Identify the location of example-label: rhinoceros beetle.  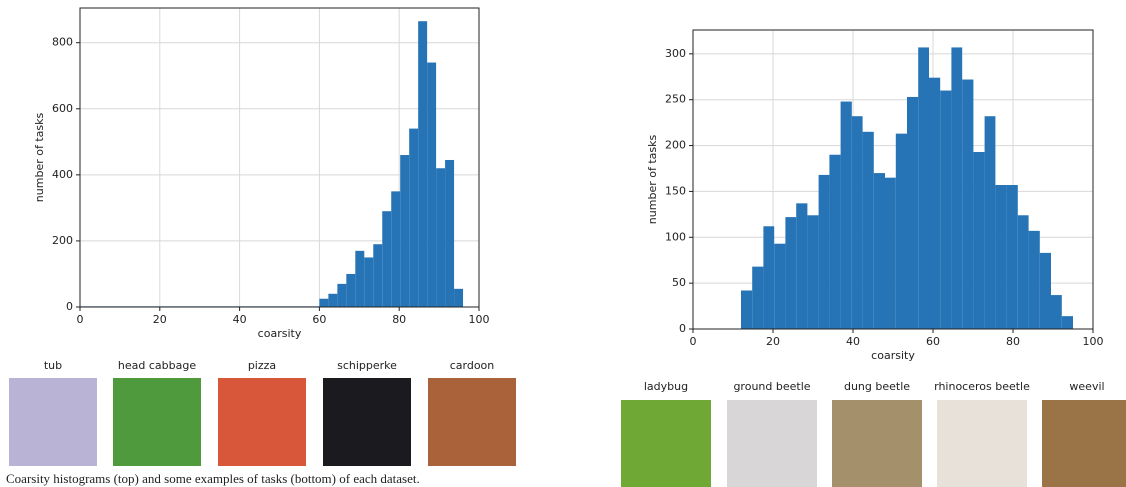
(982, 386).